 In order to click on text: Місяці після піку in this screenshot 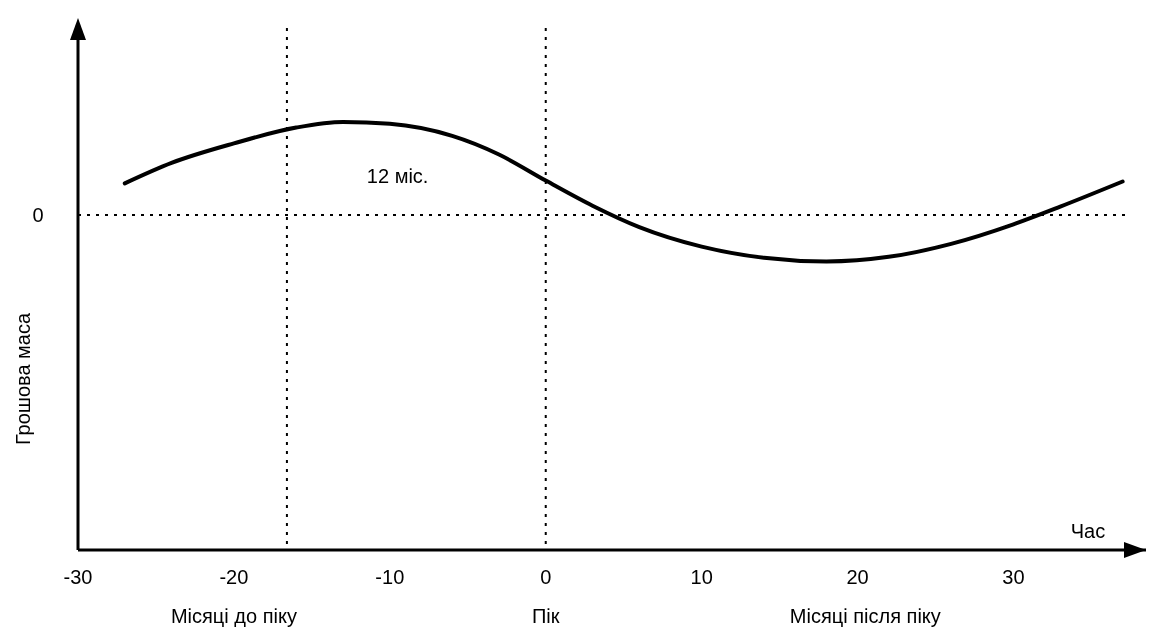, I will do `click(865, 616)`.